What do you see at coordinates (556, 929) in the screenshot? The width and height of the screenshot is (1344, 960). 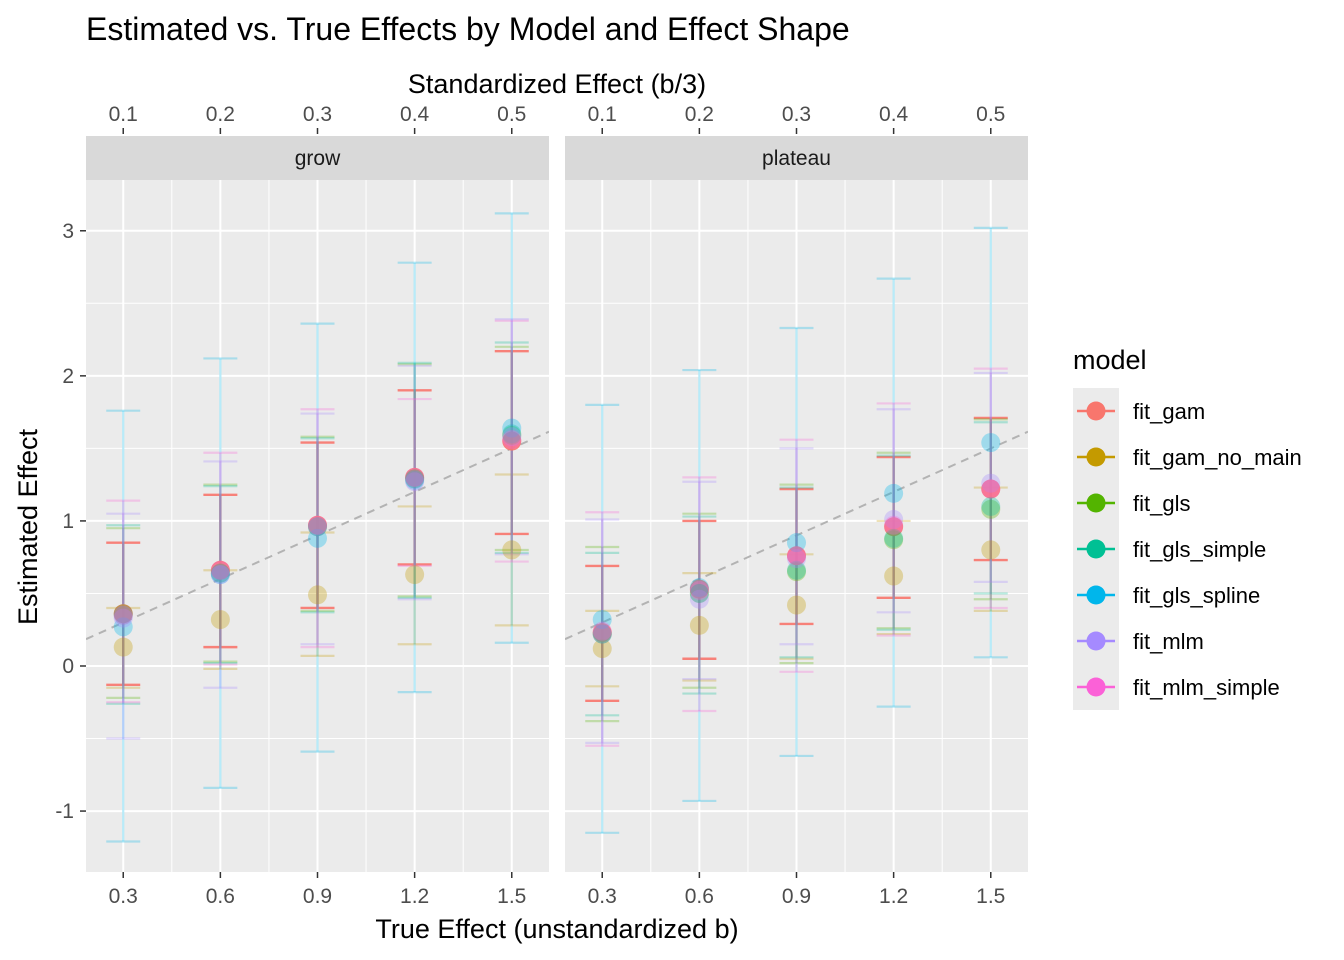 I see `x-axis-title: True Effect (unstandardized b)` at bounding box center [556, 929].